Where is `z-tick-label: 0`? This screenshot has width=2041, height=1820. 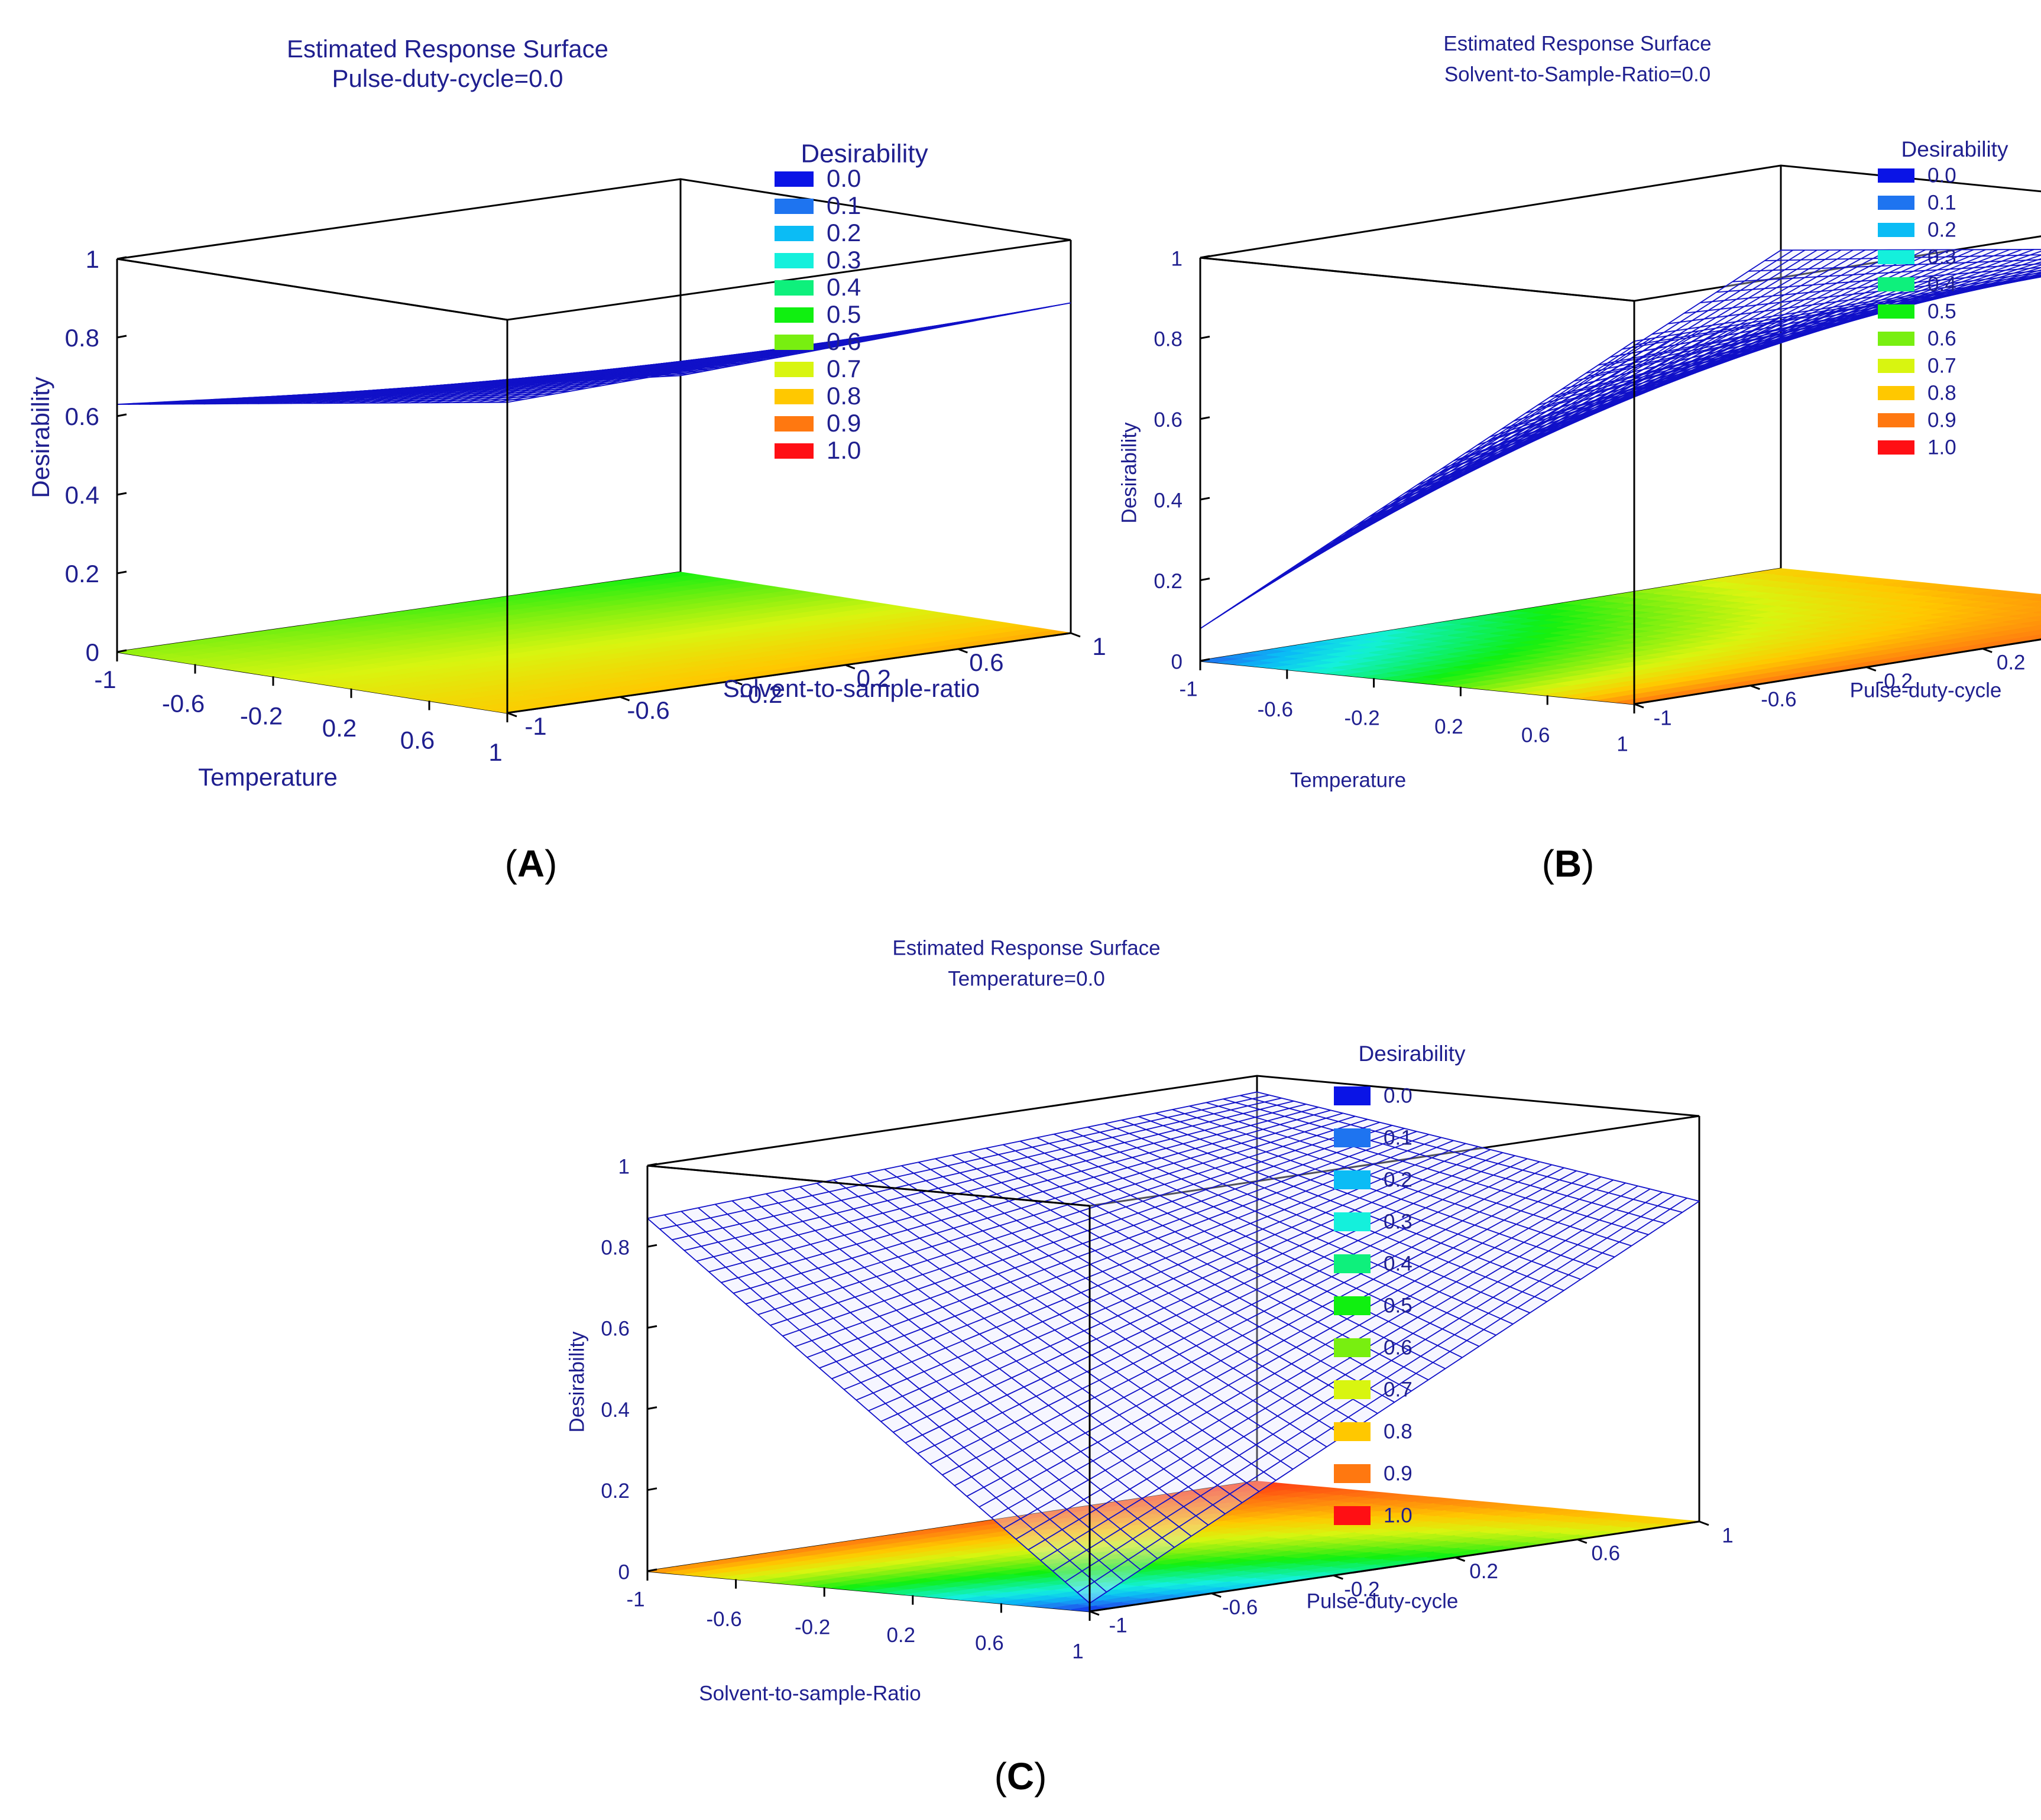 z-tick-label: 0 is located at coordinates (93, 652).